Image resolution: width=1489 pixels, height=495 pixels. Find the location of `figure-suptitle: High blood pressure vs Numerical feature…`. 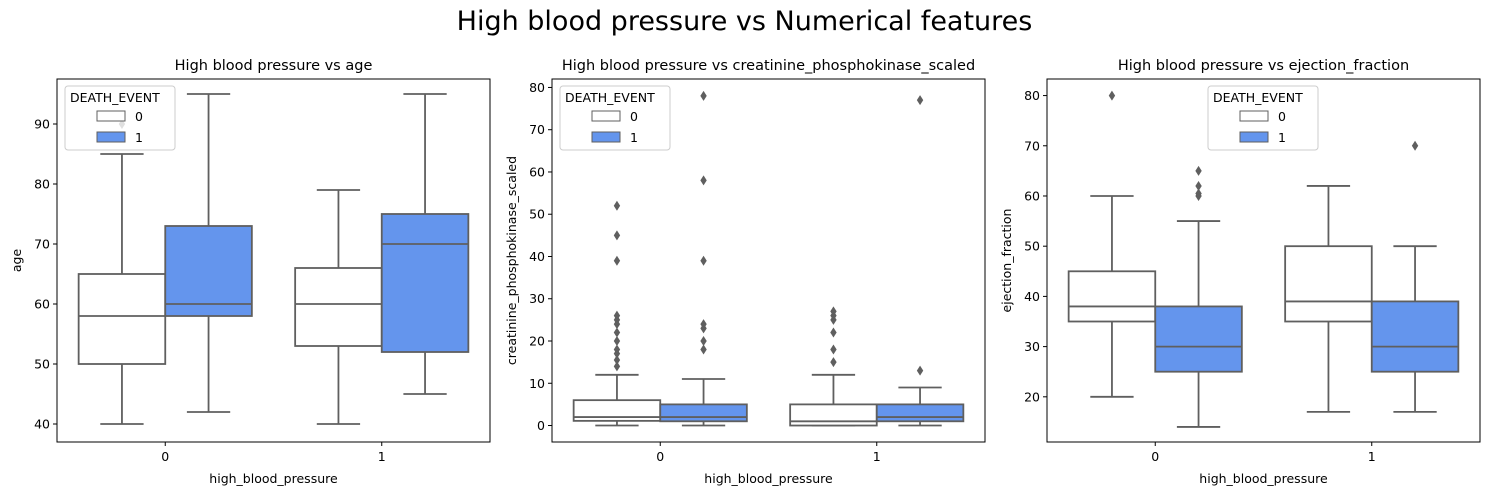

figure-suptitle: High blood pressure vs Numerical feature… is located at coordinates (744, 21).